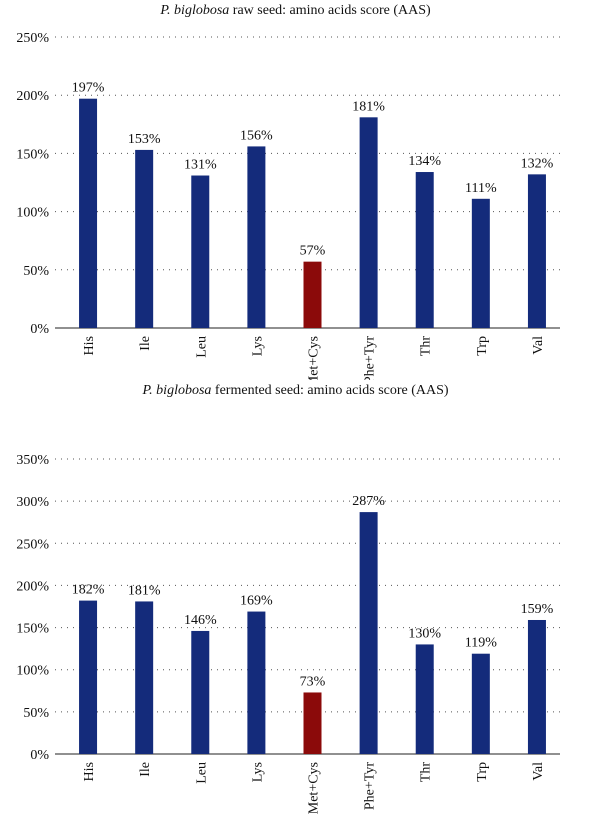 The image size is (591, 823). What do you see at coordinates (537, 609) in the screenshot?
I see `data-label: 159%` at bounding box center [537, 609].